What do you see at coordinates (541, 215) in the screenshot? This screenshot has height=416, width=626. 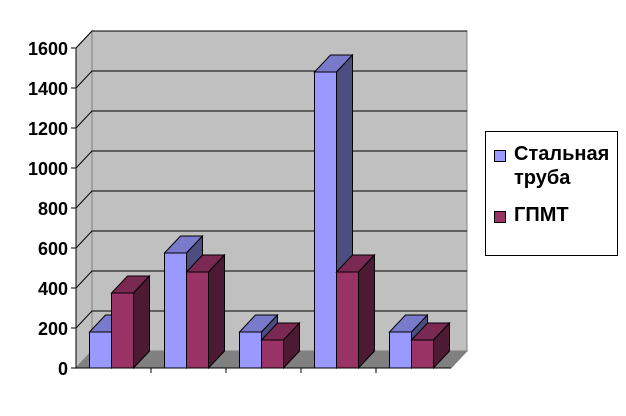 I see `legend-label-series-2: ГПМТ` at bounding box center [541, 215].